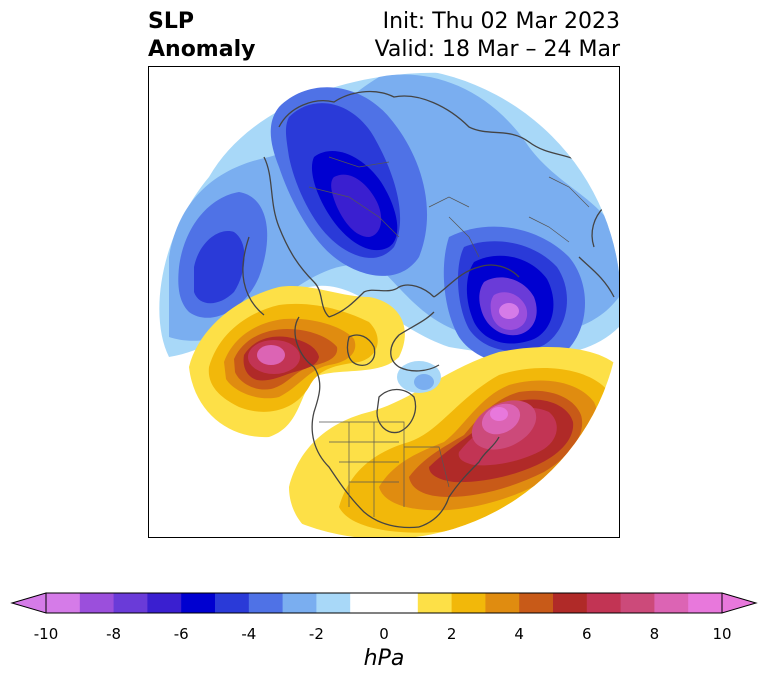  Describe the element at coordinates (739, 603) in the screenshot. I see `colorbar-extend-right` at that location.